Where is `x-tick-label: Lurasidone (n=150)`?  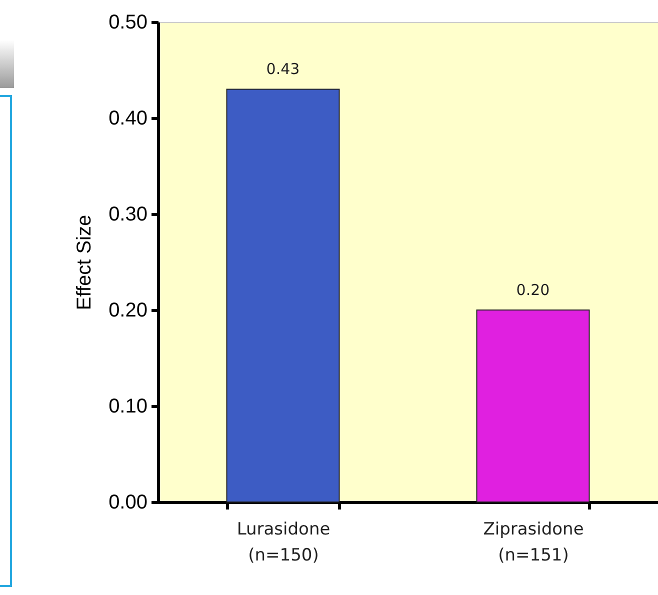
x-tick-label: Lurasidone (n=150) is located at coordinates (283, 543).